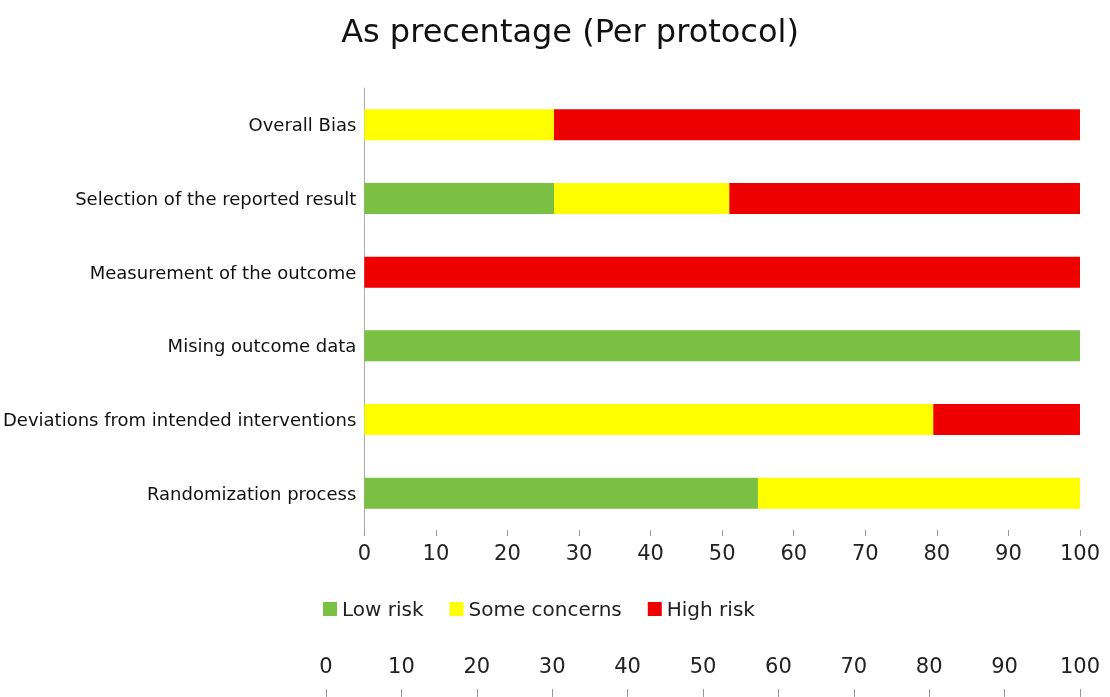 The width and height of the screenshot is (1110, 697). What do you see at coordinates (552, 665) in the screenshot?
I see `x2-tick-label: 30` at bounding box center [552, 665].